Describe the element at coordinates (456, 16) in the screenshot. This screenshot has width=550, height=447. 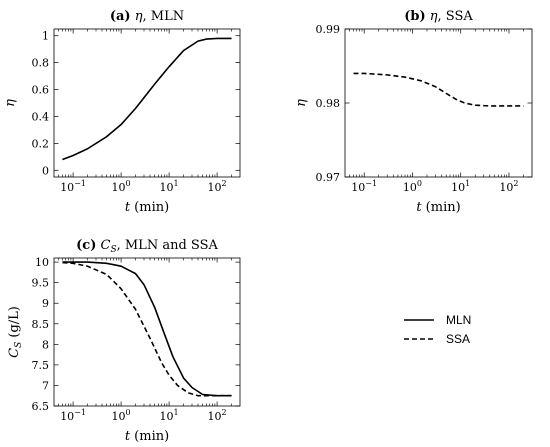
I see `title-rest: , SSA` at that location.